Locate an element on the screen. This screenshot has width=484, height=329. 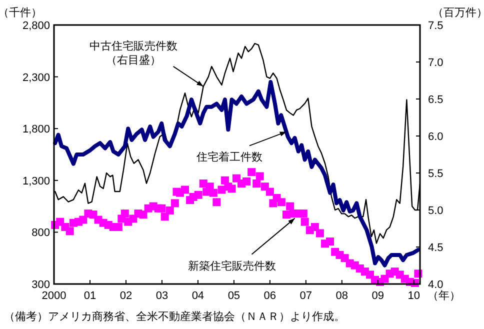
x-tick-label: 2000 is located at coordinates (54, 296).